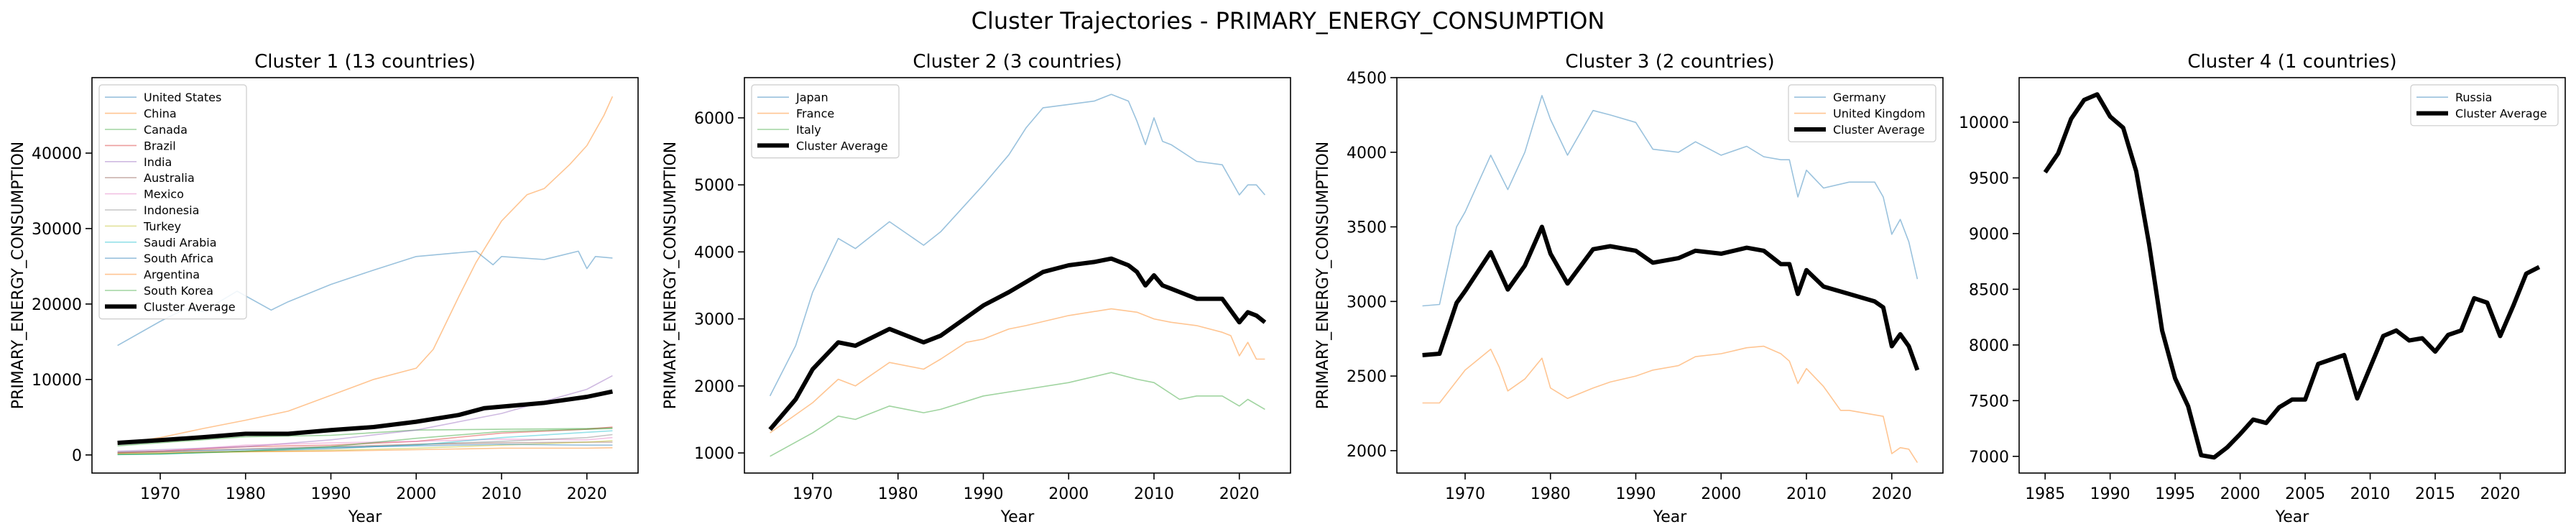  Describe the element at coordinates (57, 230) in the screenshot. I see `y-tick-label: 30000` at that location.